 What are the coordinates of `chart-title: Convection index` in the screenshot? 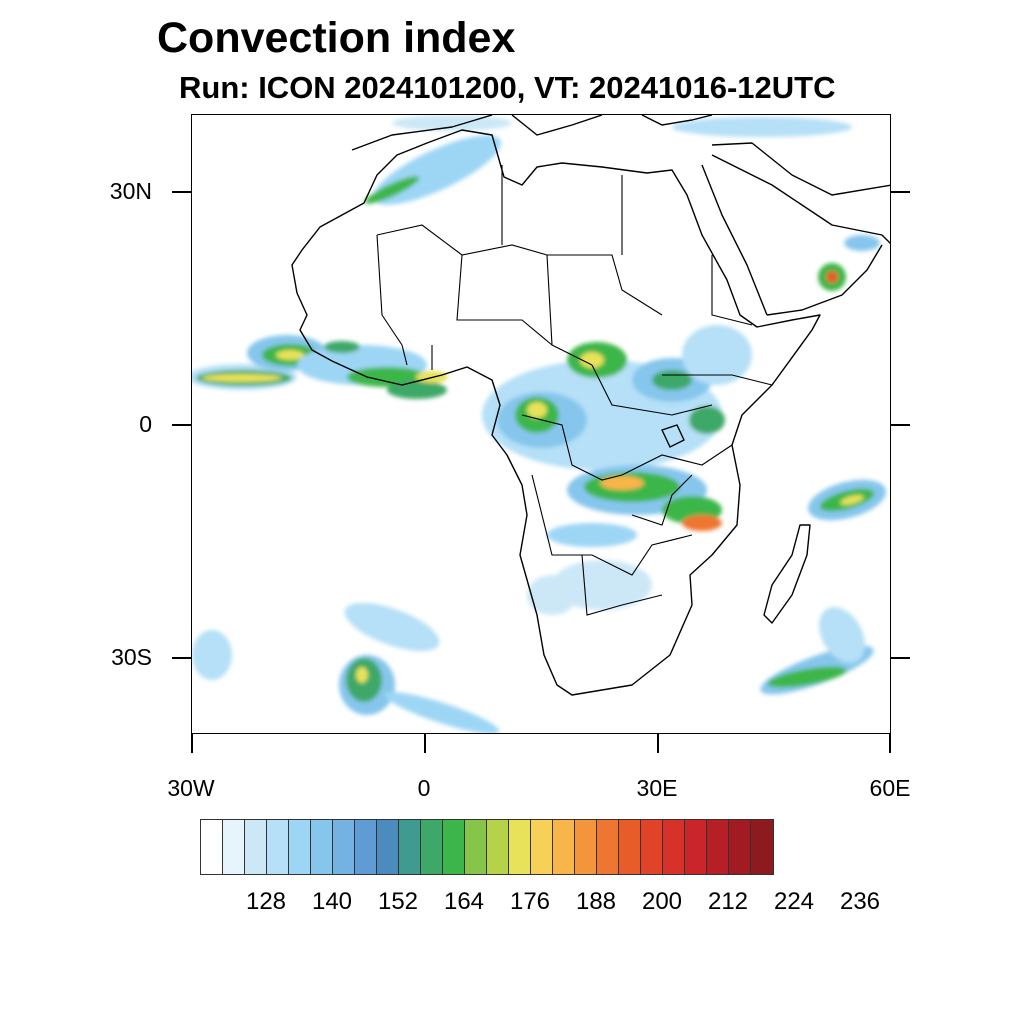 It's located at (336, 38).